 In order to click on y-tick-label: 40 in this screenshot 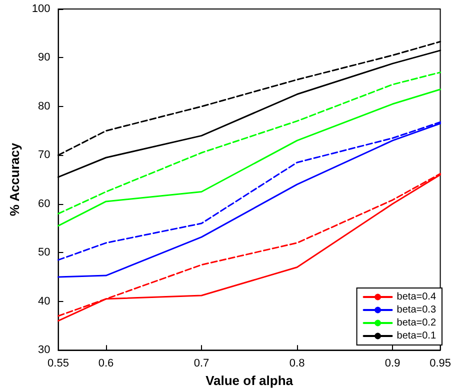, I will do `click(44, 301)`.